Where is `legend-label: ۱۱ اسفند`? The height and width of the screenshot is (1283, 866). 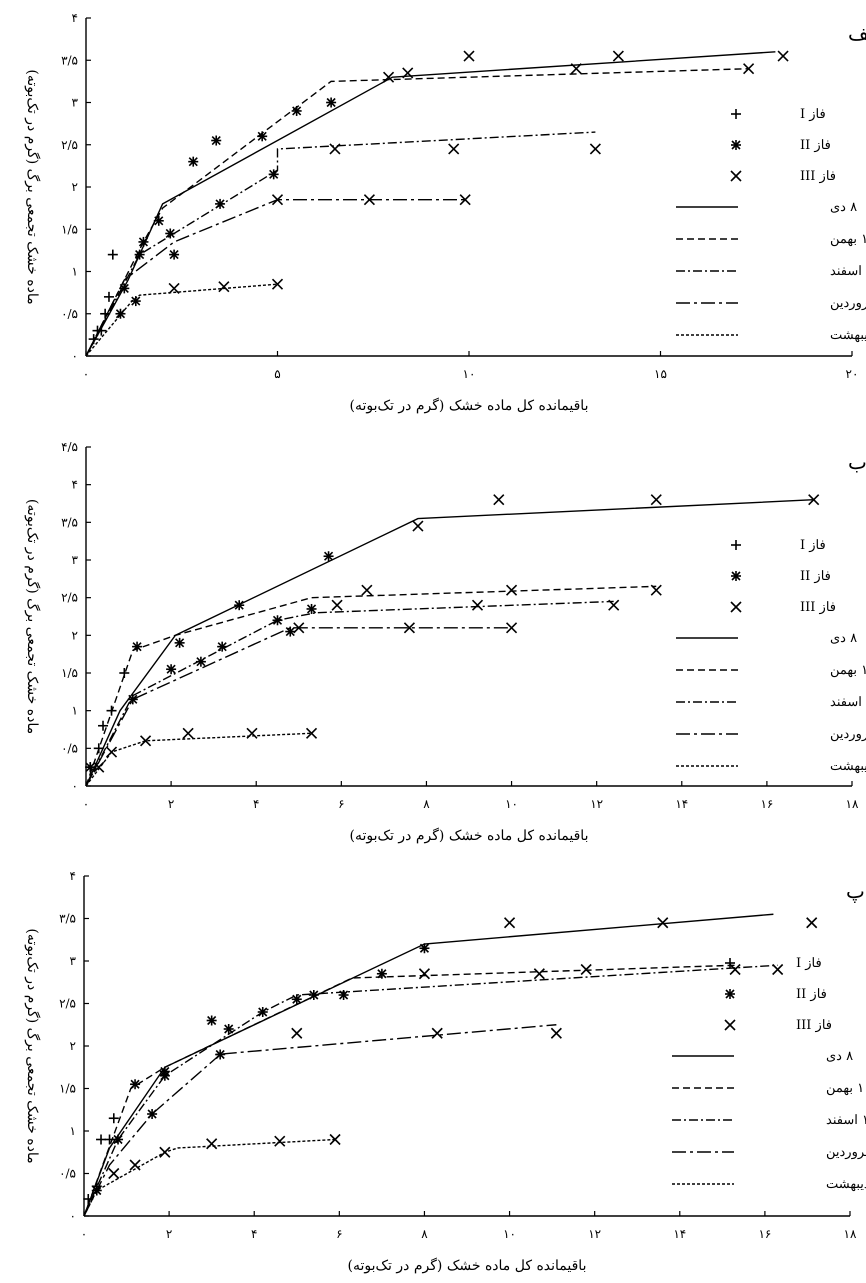 legend-label: ۱۱ اسفند is located at coordinates (846, 1120).